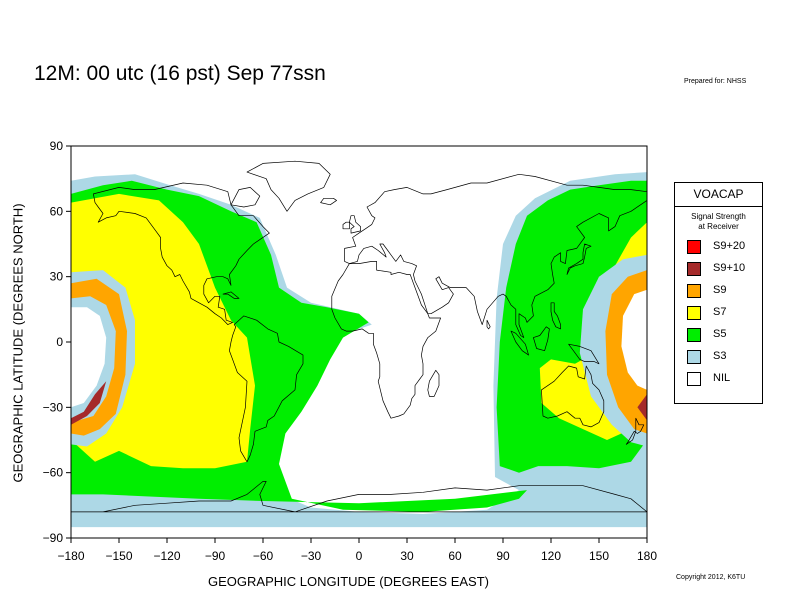 This screenshot has width=792, height=612. Describe the element at coordinates (635, 431) in the screenshot. I see `new-zealand-outline` at that location.